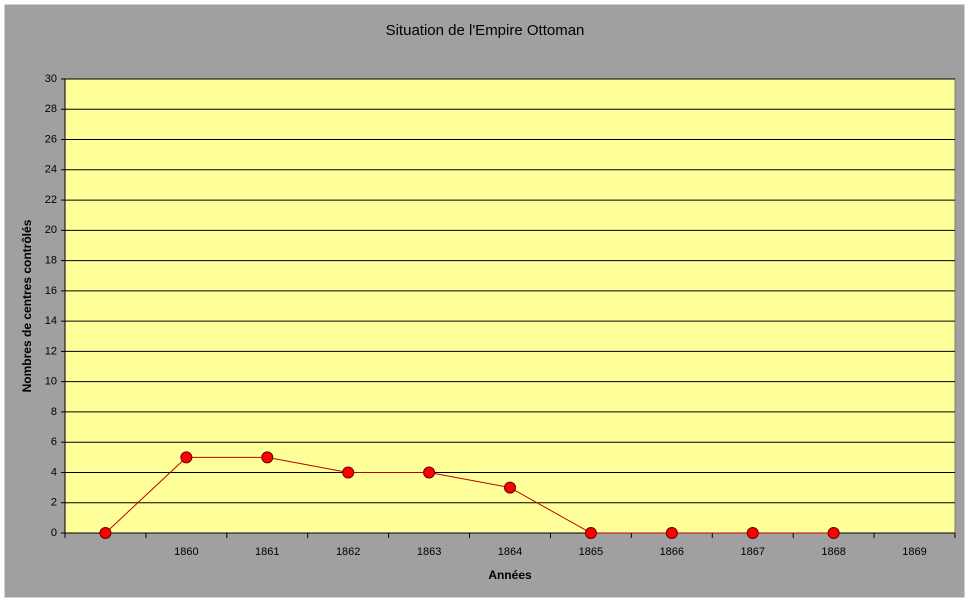 Image resolution: width=970 pixels, height=603 pixels. Describe the element at coordinates (54, 472) in the screenshot. I see `y-tick-label: 4` at that location.